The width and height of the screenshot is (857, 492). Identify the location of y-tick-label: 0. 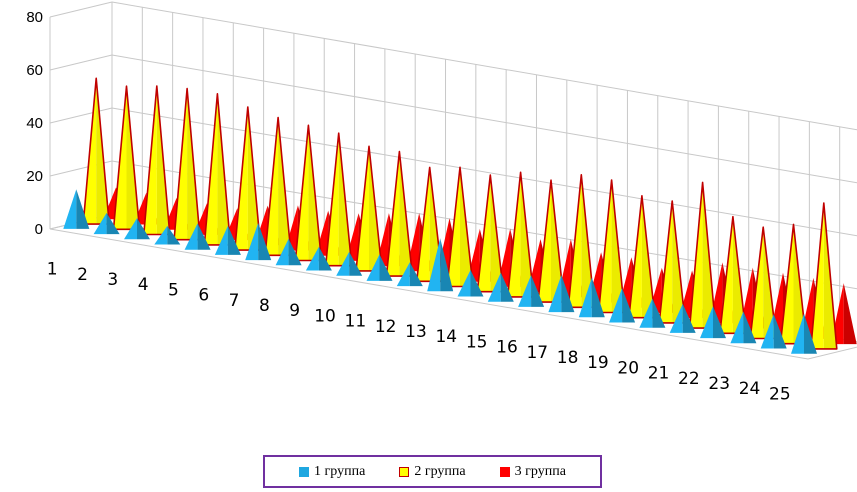
(39, 229).